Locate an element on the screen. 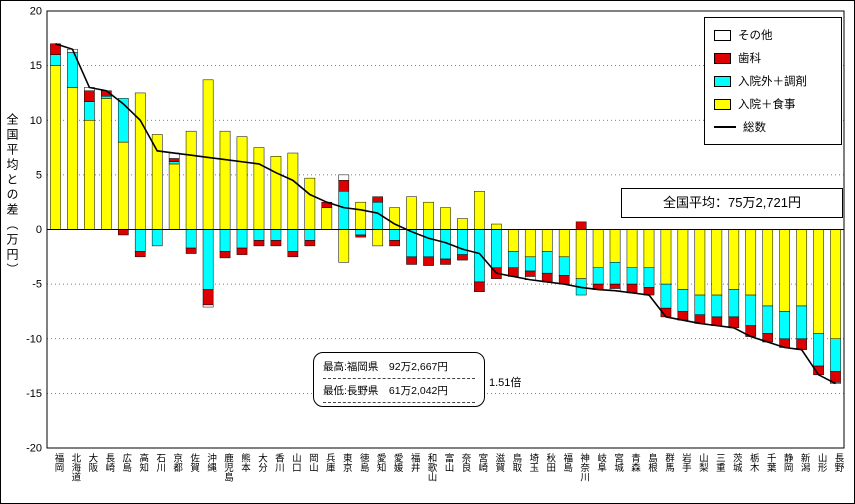  x-axis-label: 富山 is located at coordinates (448, 462).